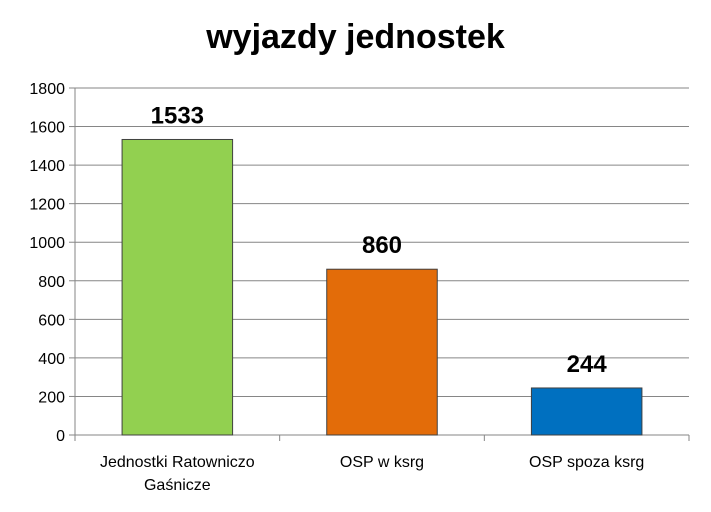 This screenshot has width=711, height=512. I want to click on y-tick-label: 0, so click(60, 436).